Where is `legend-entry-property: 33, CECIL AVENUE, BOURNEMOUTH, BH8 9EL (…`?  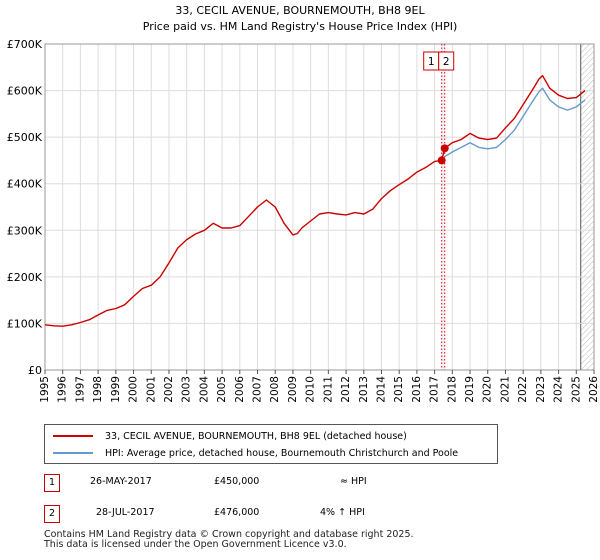
legend-entry-property: 33, CECIL AVENUE, BOURNEMOUTH, BH8 9EL (… is located at coordinates (230, 436).